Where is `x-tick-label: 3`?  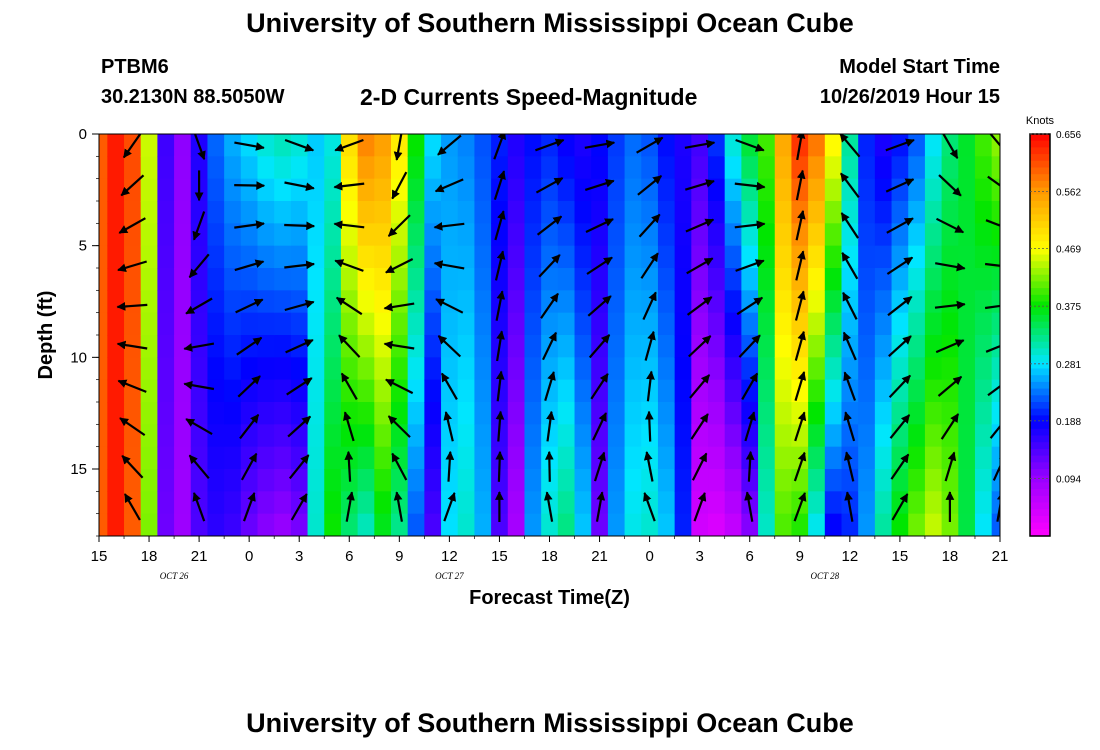 x-tick-label: 3 is located at coordinates (299, 556).